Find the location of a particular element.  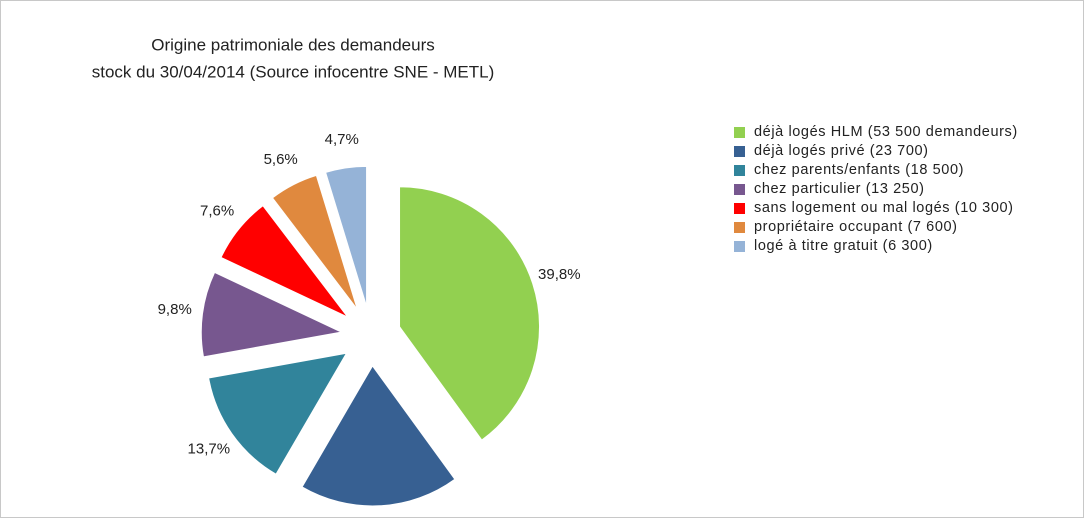

data-label: 13,7% is located at coordinates (209, 449).